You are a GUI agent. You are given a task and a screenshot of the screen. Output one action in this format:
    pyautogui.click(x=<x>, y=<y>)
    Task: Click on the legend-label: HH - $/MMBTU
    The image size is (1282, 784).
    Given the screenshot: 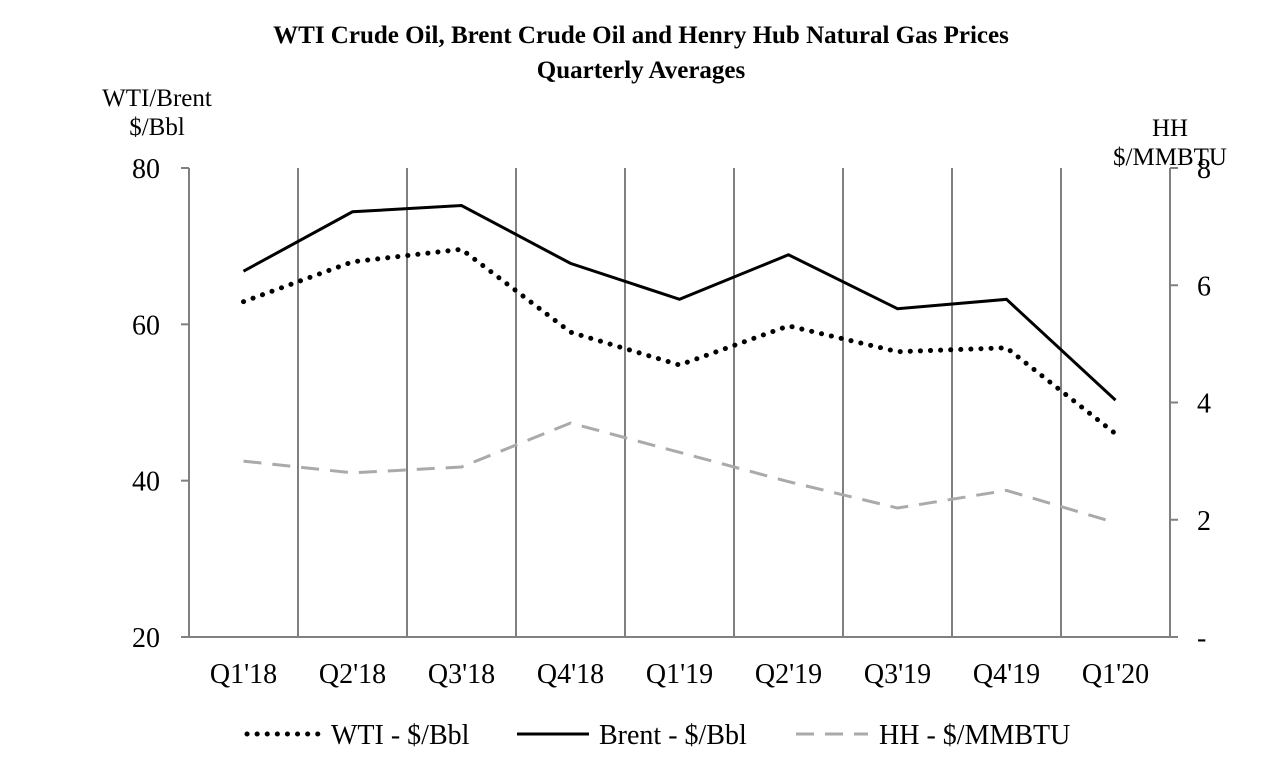 What is the action you would take?
    pyautogui.click(x=974, y=735)
    